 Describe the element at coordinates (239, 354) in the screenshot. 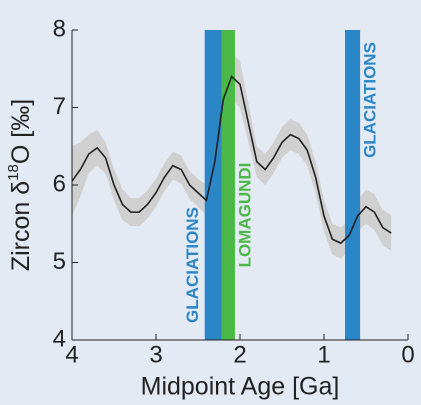

I see `x-tick-label: 2` at that location.